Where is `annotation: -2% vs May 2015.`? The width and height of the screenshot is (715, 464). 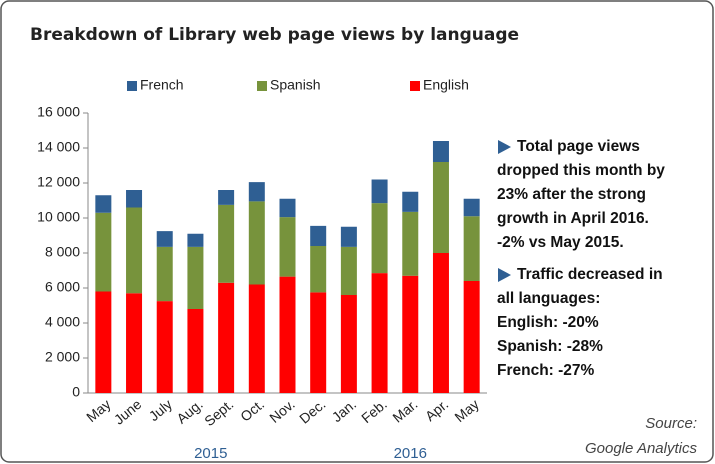
annotation: -2% vs May 2015. is located at coordinates (560, 242).